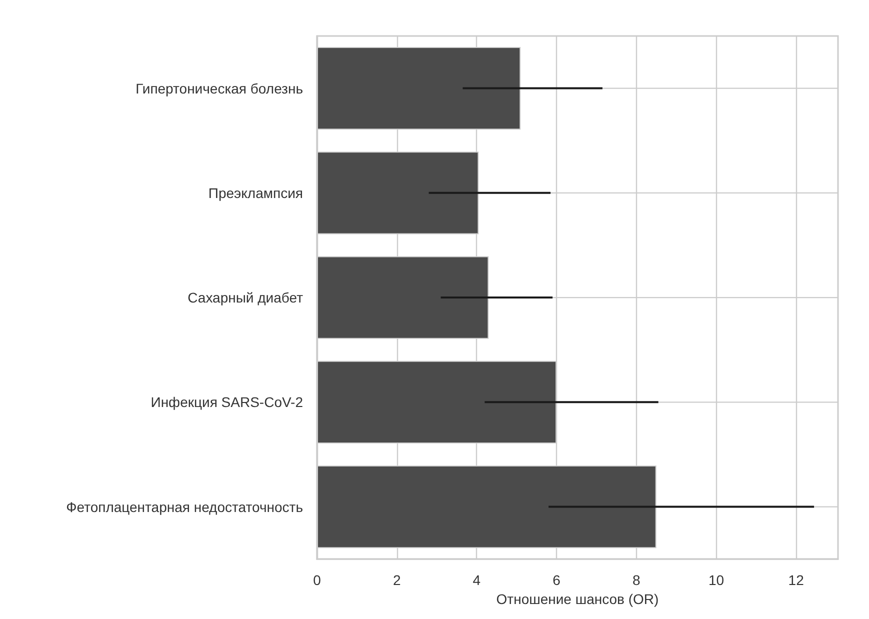  Describe the element at coordinates (255, 192) in the screenshot. I see `y-tick-label: Преэклампсия` at that location.